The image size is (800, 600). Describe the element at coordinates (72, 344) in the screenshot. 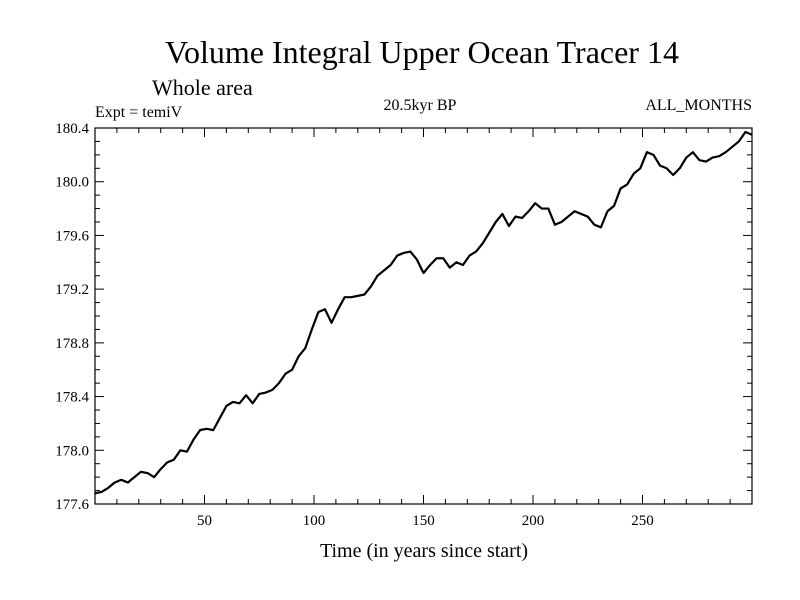

I see `y-tick-label: 178.8` at that location.